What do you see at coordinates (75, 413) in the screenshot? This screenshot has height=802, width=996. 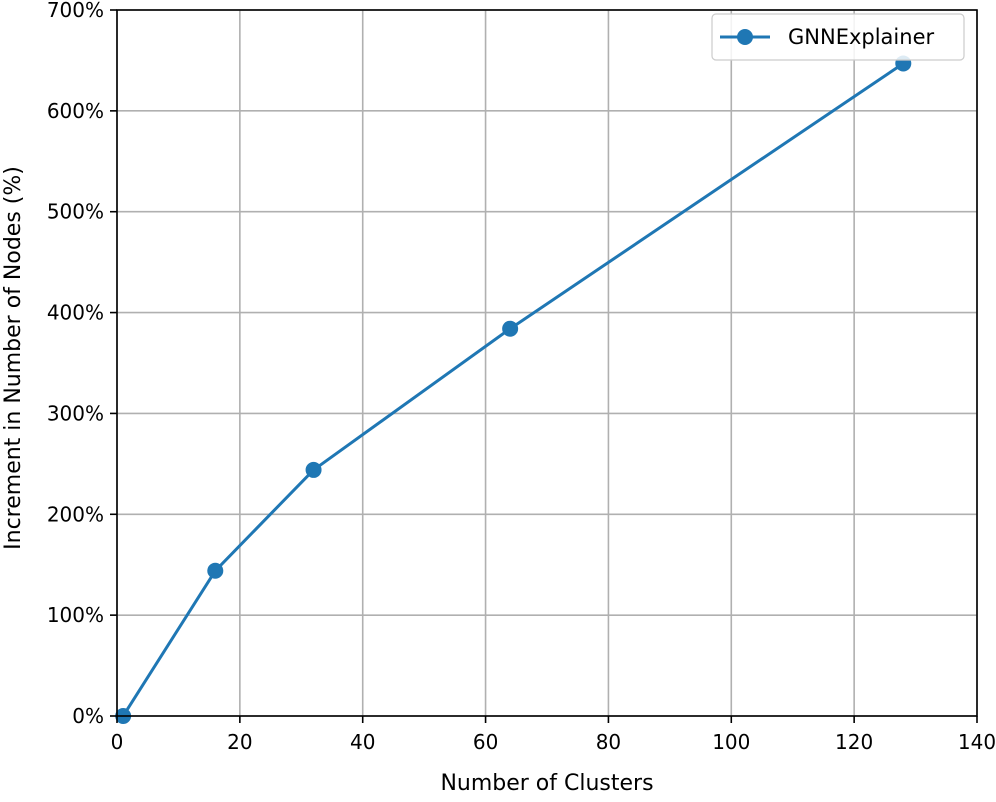 I see `y-tick-label: 300%` at bounding box center [75, 413].